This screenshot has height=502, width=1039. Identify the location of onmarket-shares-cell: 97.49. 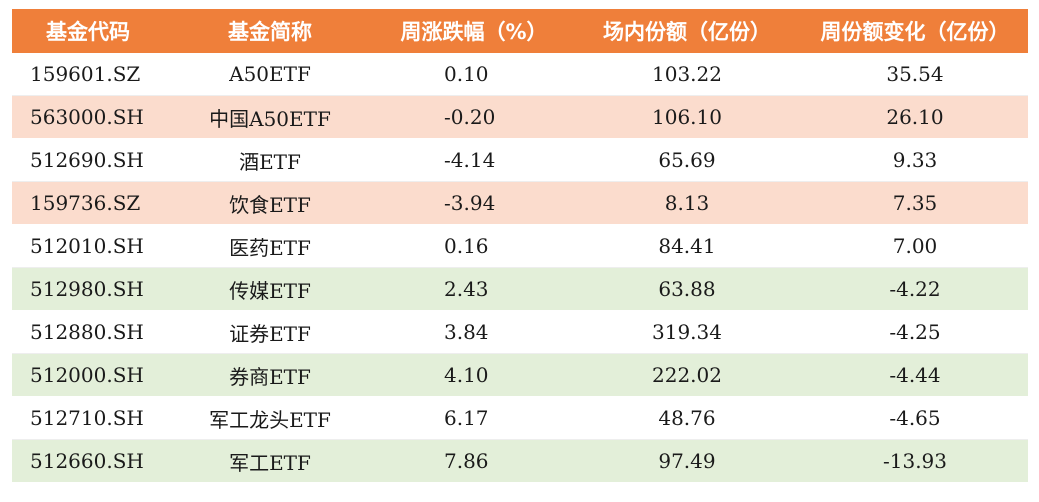
(687, 461).